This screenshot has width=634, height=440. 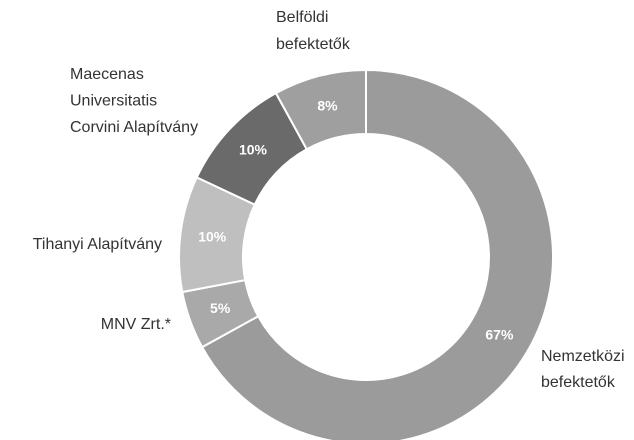 I want to click on value-label: 5%, so click(x=220, y=308).